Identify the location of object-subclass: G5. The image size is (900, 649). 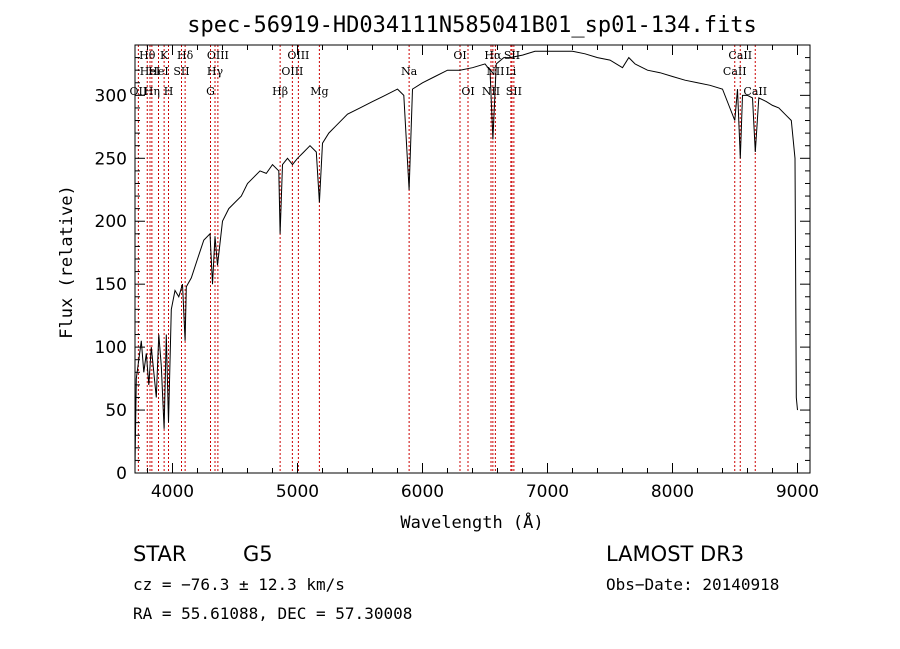
(258, 554).